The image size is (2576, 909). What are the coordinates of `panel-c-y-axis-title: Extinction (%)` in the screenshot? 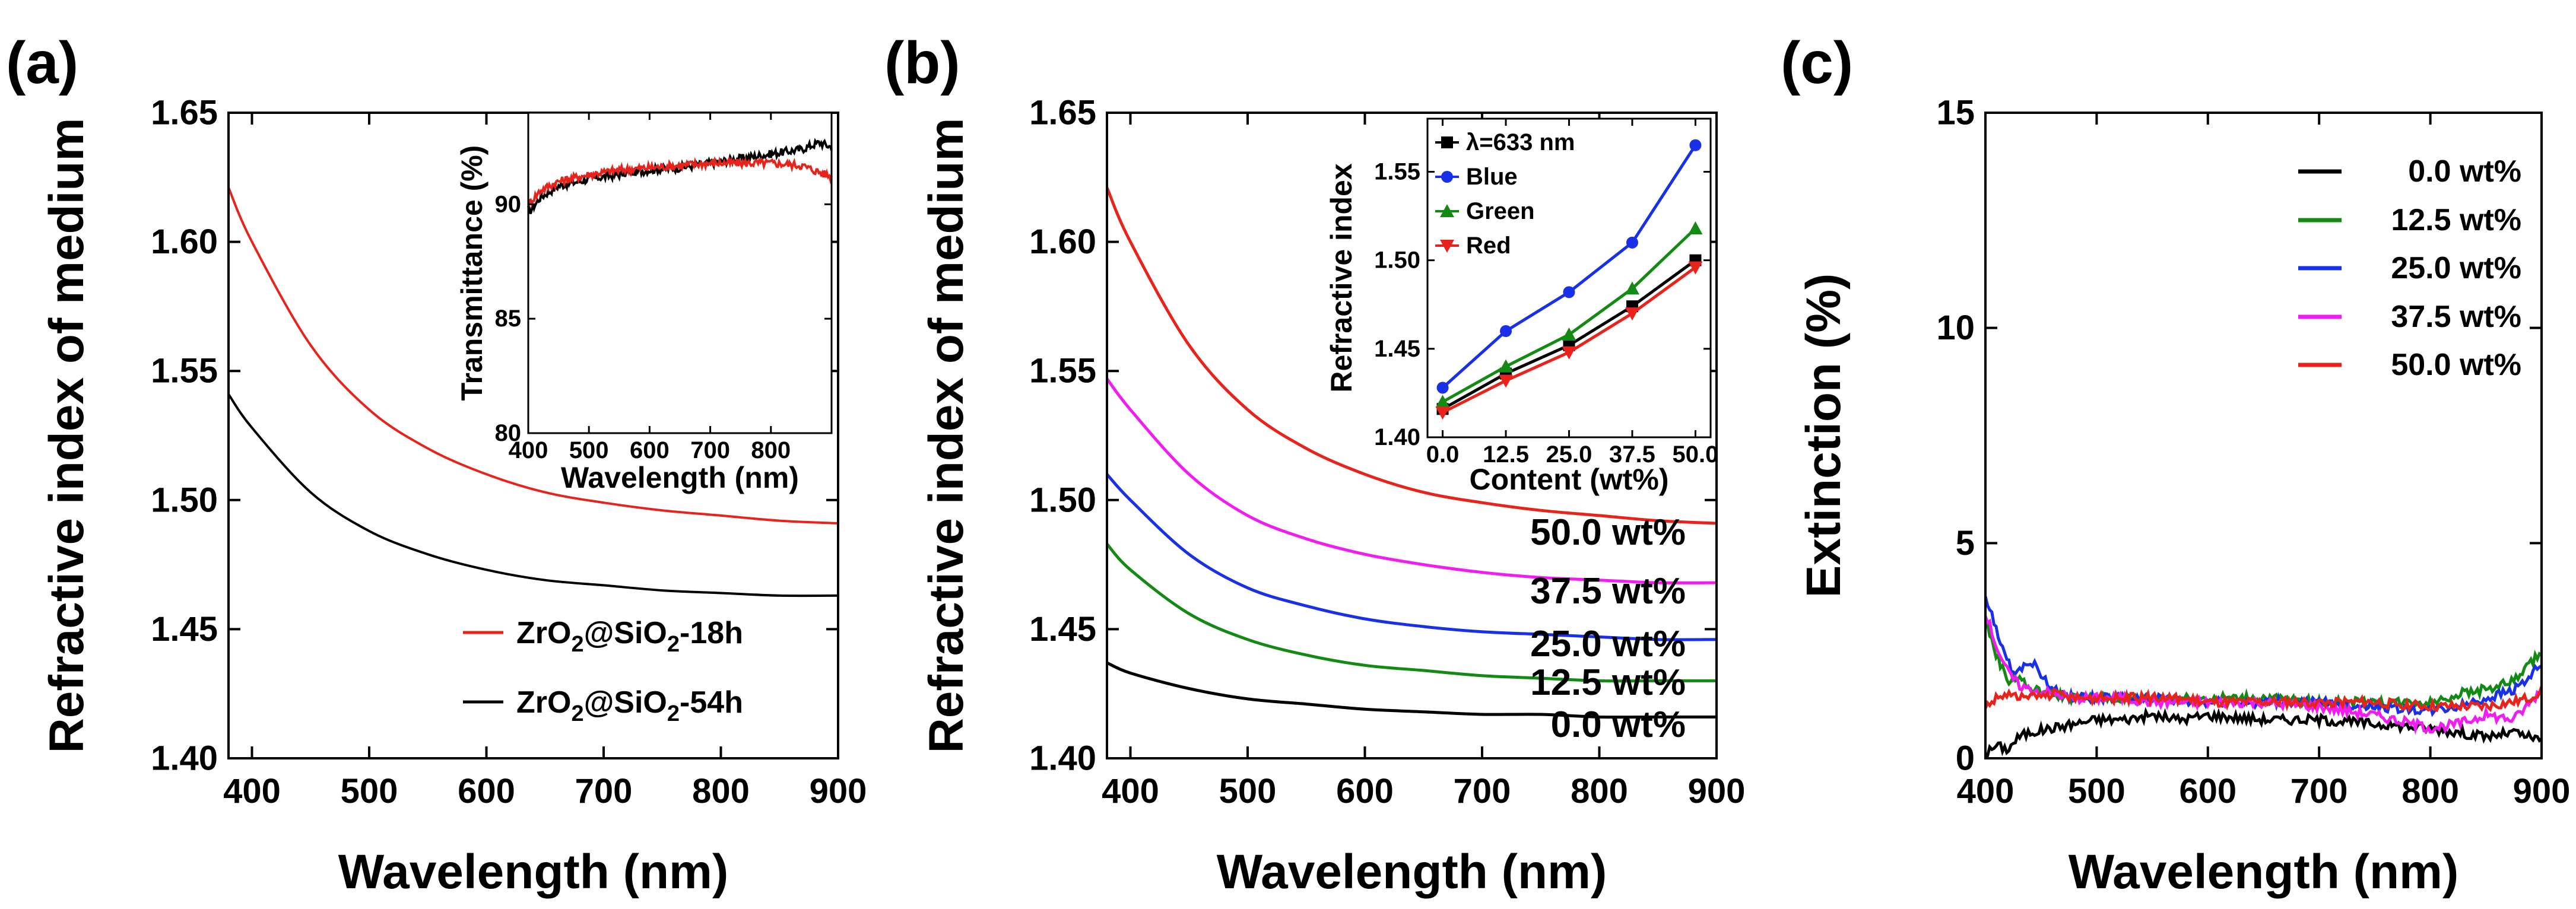 It's located at (1824, 436).